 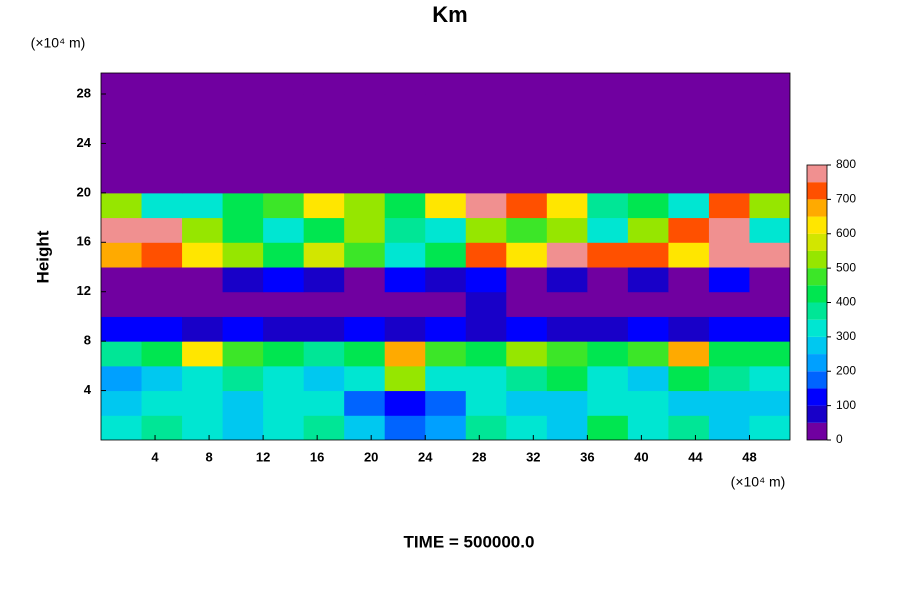 What do you see at coordinates (846, 336) in the screenshot?
I see `colorbar-tick-label: 300` at bounding box center [846, 336].